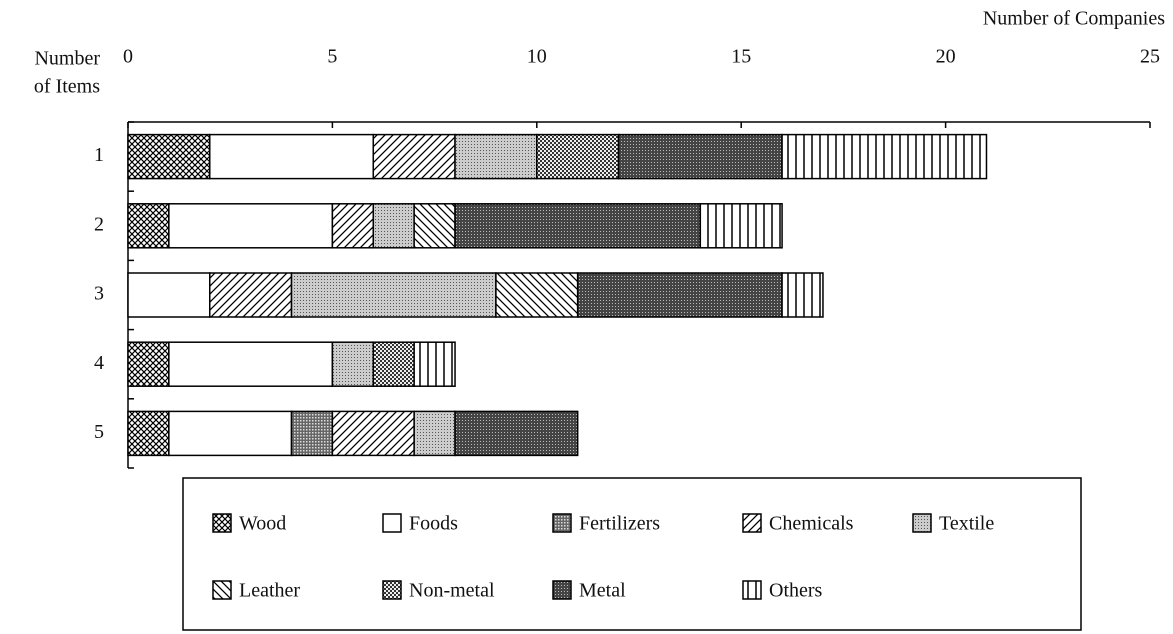  I want to click on y-axis-label: of Items, so click(67, 87).